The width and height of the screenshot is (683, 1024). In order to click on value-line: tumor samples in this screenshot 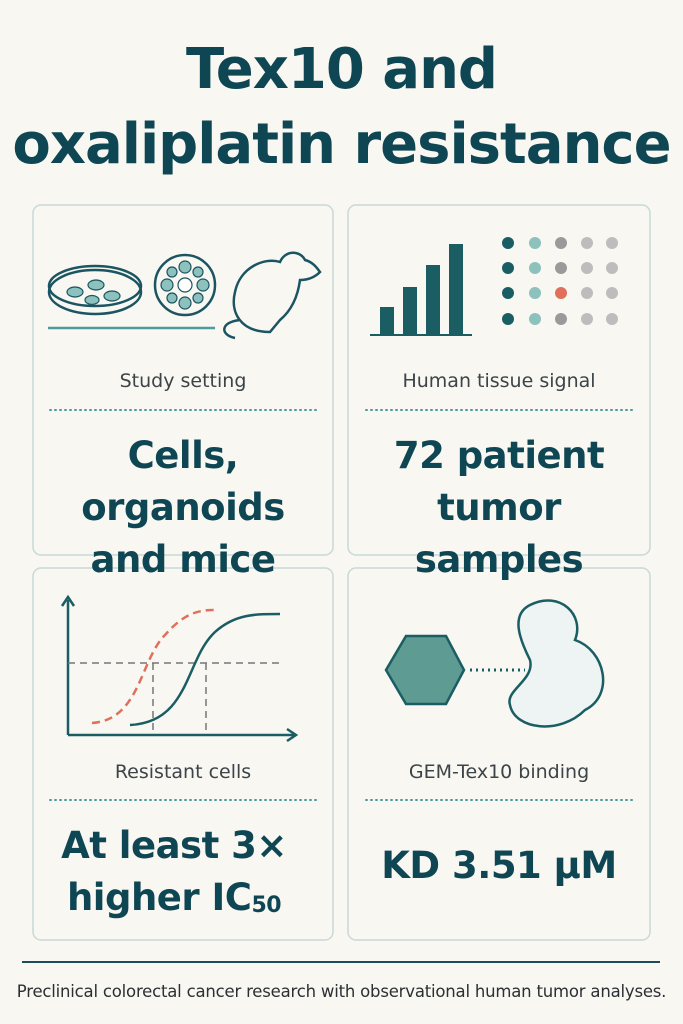, I will do `click(499, 533)`.